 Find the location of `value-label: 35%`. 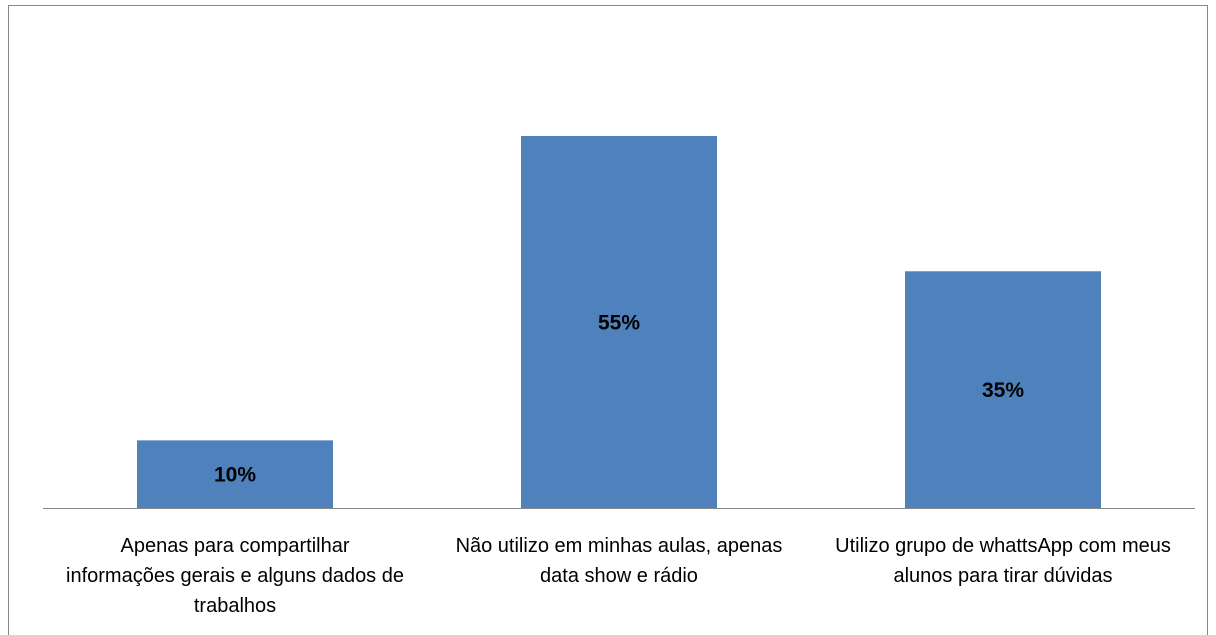

value-label: 35% is located at coordinates (1003, 390).